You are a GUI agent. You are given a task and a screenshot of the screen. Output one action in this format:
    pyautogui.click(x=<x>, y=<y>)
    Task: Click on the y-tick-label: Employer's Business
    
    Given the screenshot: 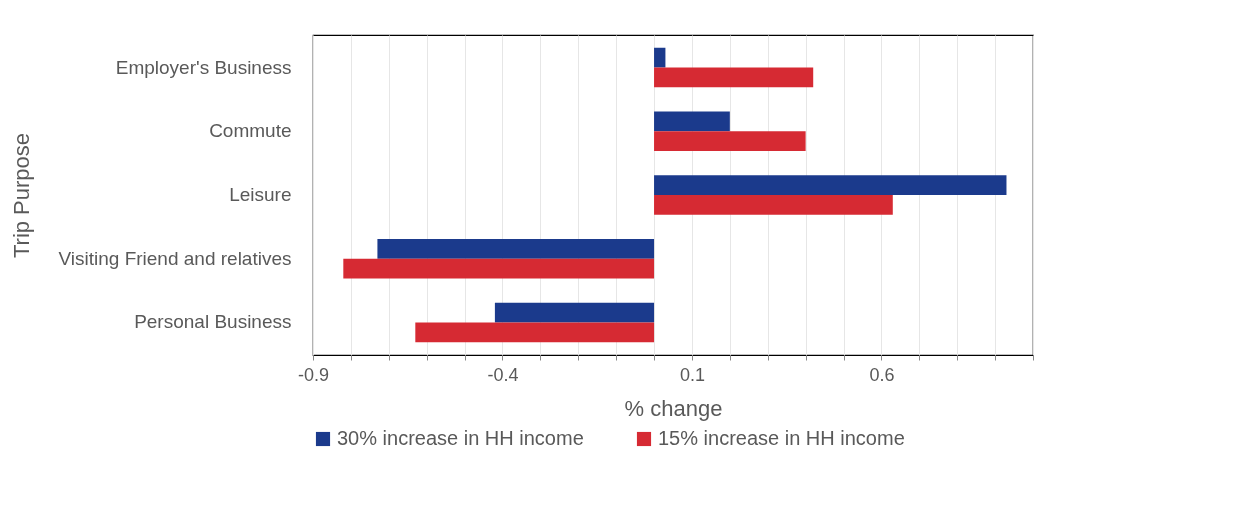 What is the action you would take?
    pyautogui.click(x=203, y=67)
    